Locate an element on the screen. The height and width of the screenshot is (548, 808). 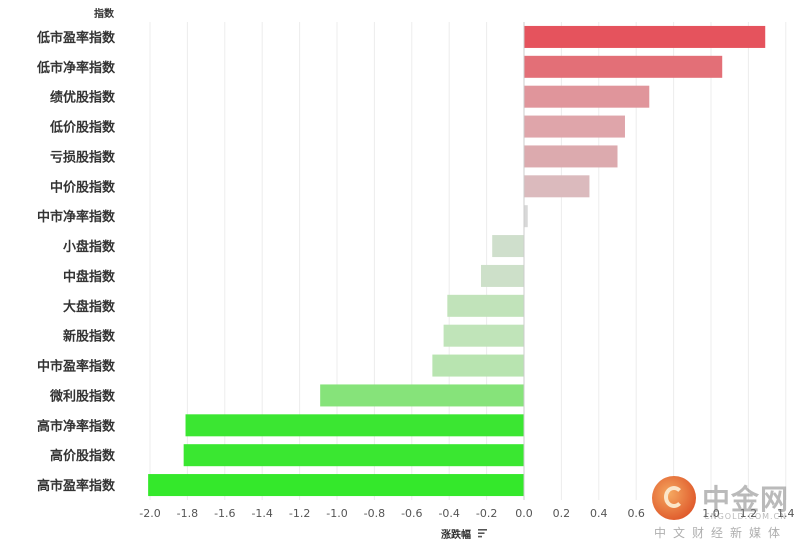
category-label: 新股指数 is located at coordinates (89, 337).